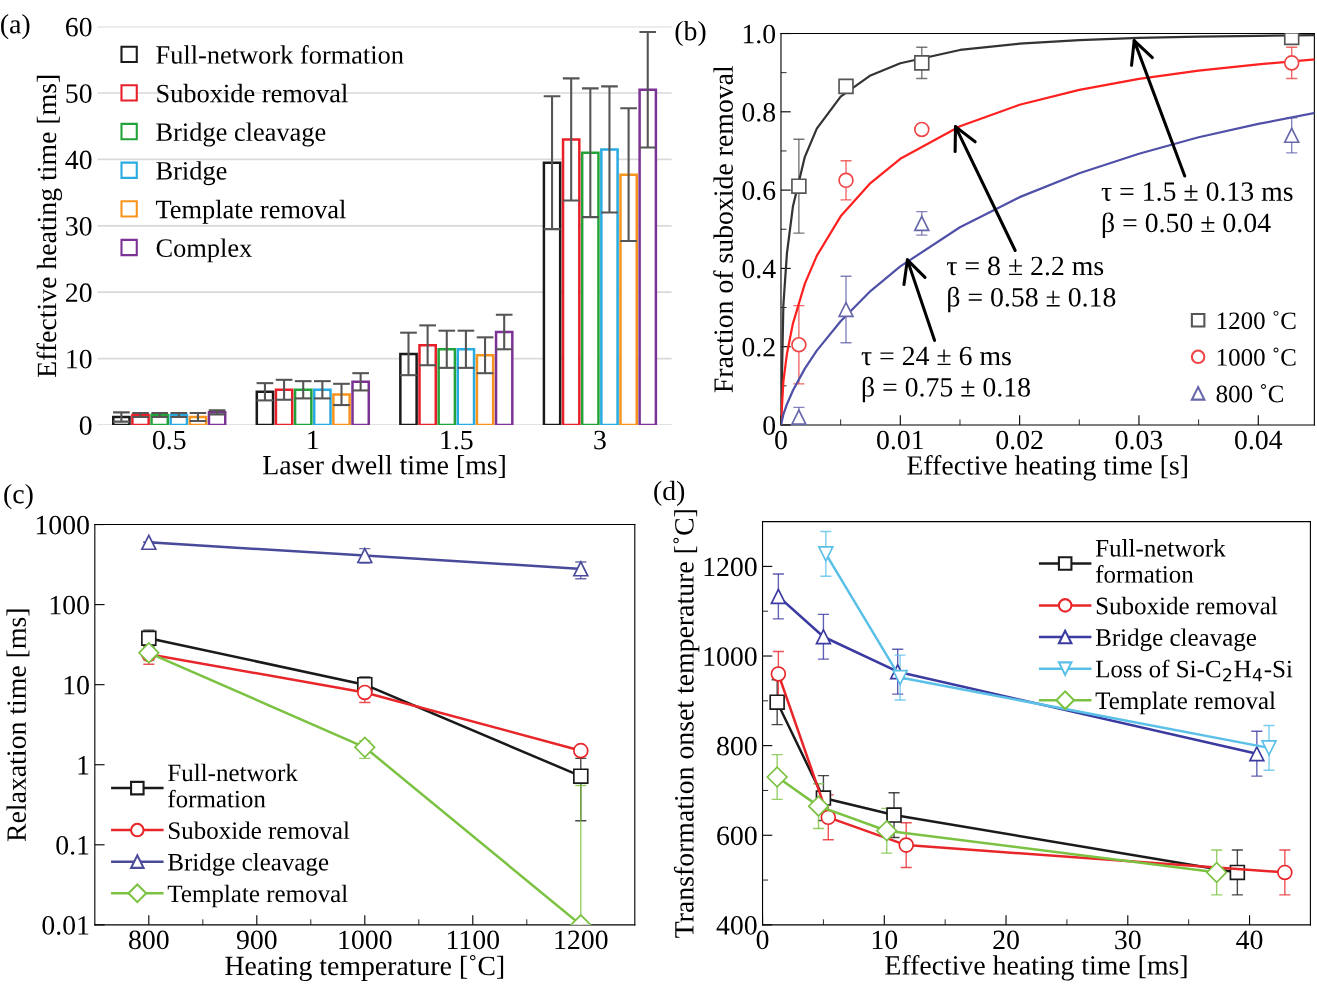 Image resolution: width=1317 pixels, height=986 pixels. What do you see at coordinates (256, 940) in the screenshot?
I see `x-tick-label: 900` at bounding box center [256, 940].